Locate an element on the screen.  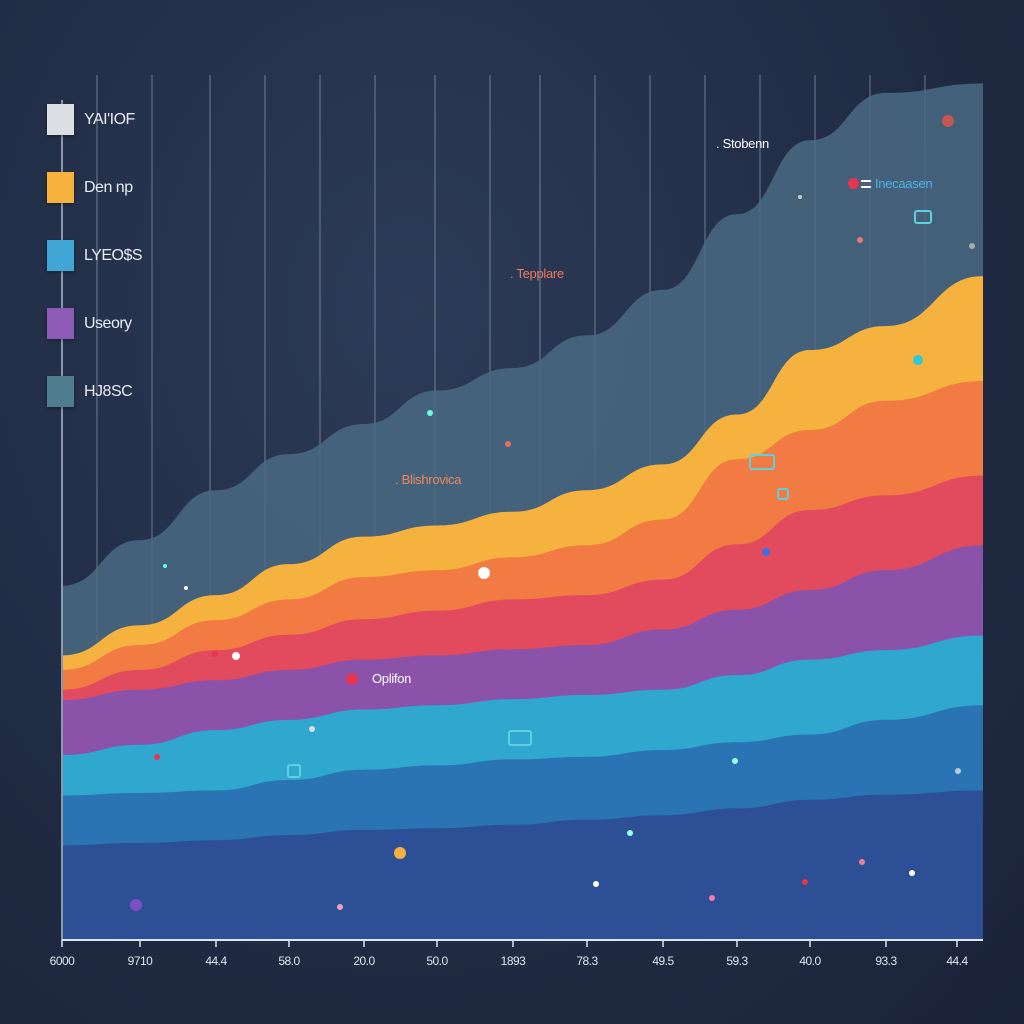
annotation-flag-icon is located at coordinates (866, 183).